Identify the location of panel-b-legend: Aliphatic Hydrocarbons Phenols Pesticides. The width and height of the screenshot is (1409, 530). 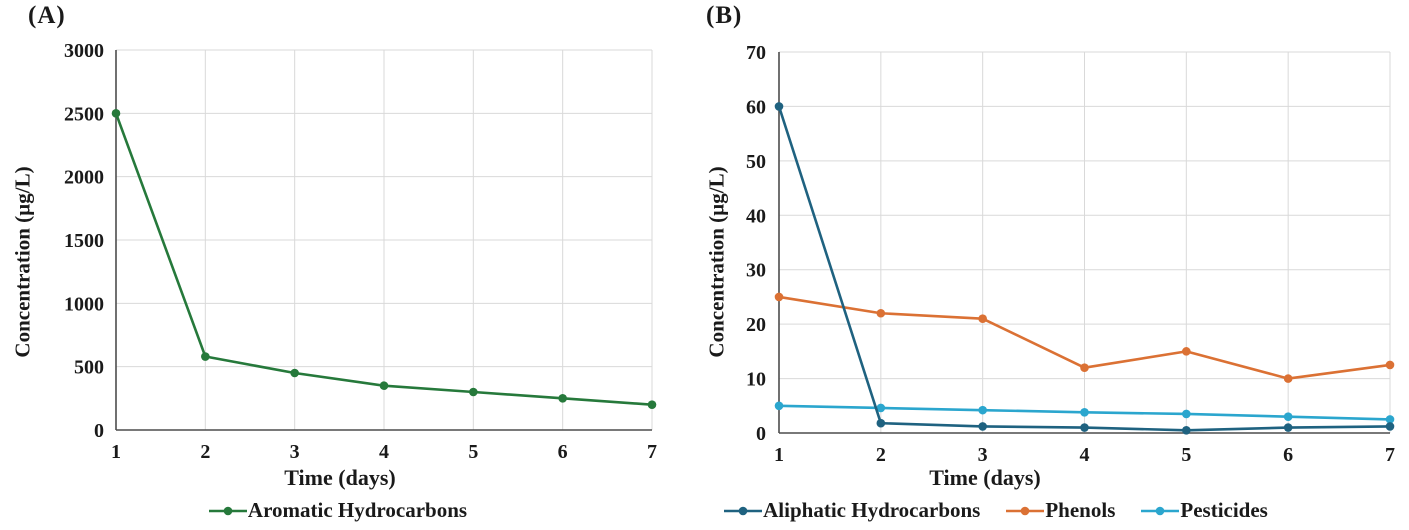
(996, 510).